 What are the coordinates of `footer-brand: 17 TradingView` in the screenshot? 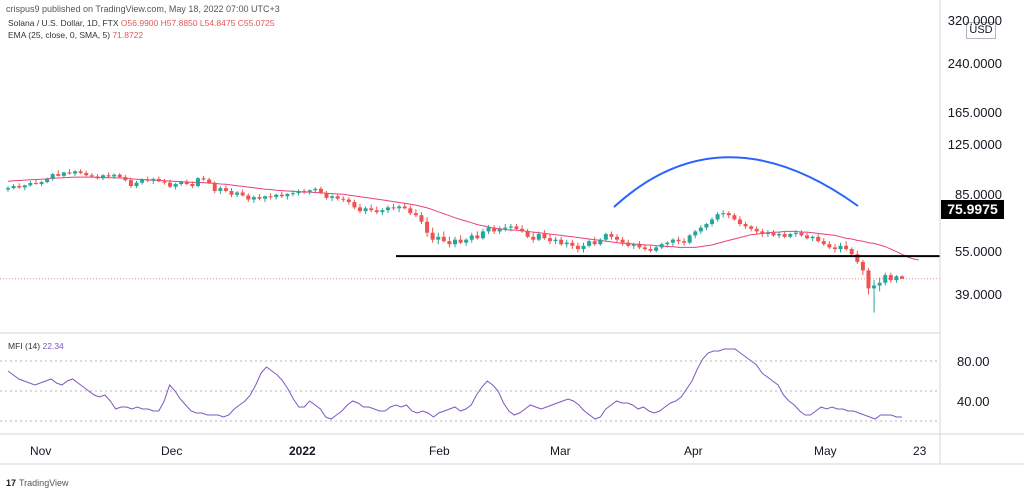 It's located at (37, 483).